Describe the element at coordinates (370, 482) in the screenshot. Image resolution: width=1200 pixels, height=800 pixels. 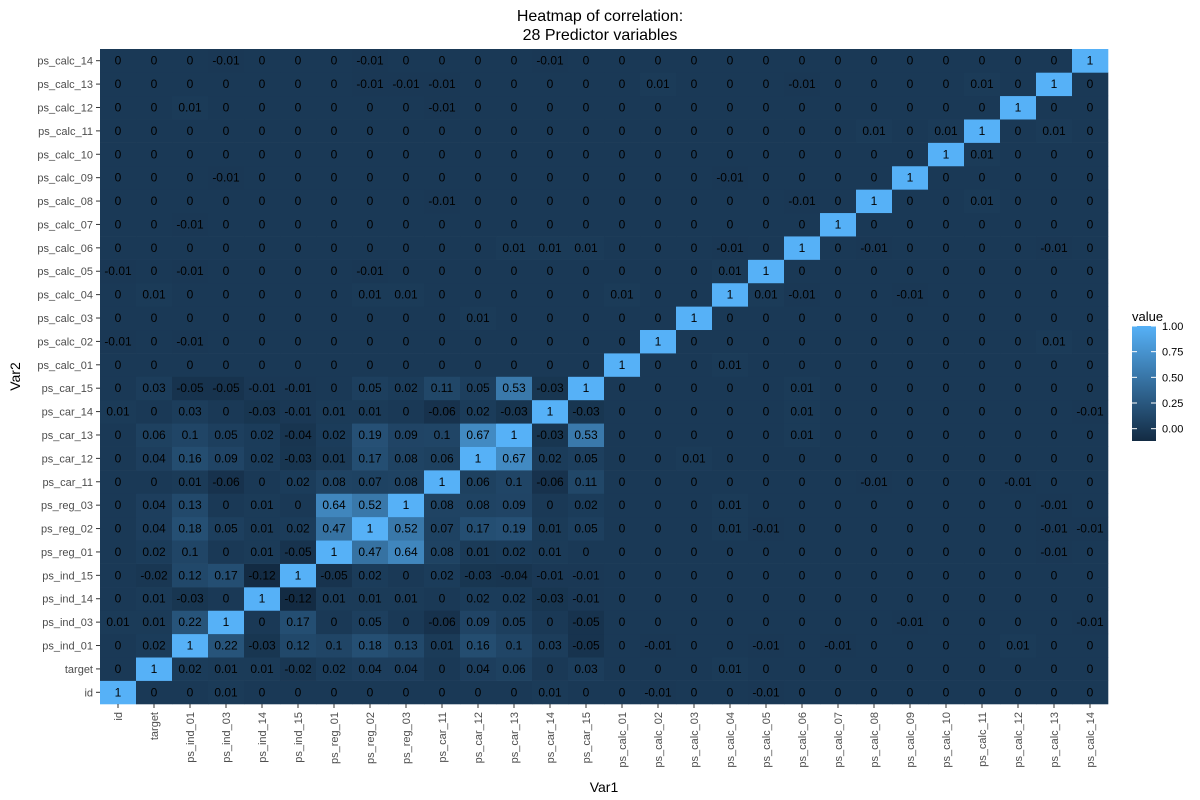
I see `cell-value-label: 0.07` at that location.